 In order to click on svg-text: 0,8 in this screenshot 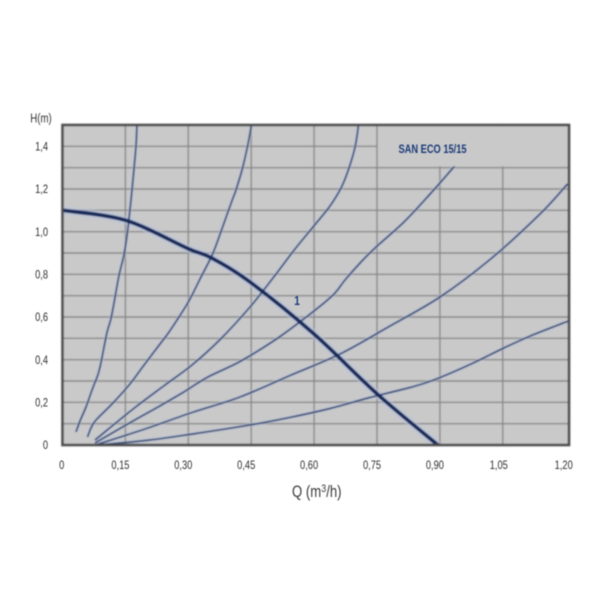, I will do `click(41, 274)`.